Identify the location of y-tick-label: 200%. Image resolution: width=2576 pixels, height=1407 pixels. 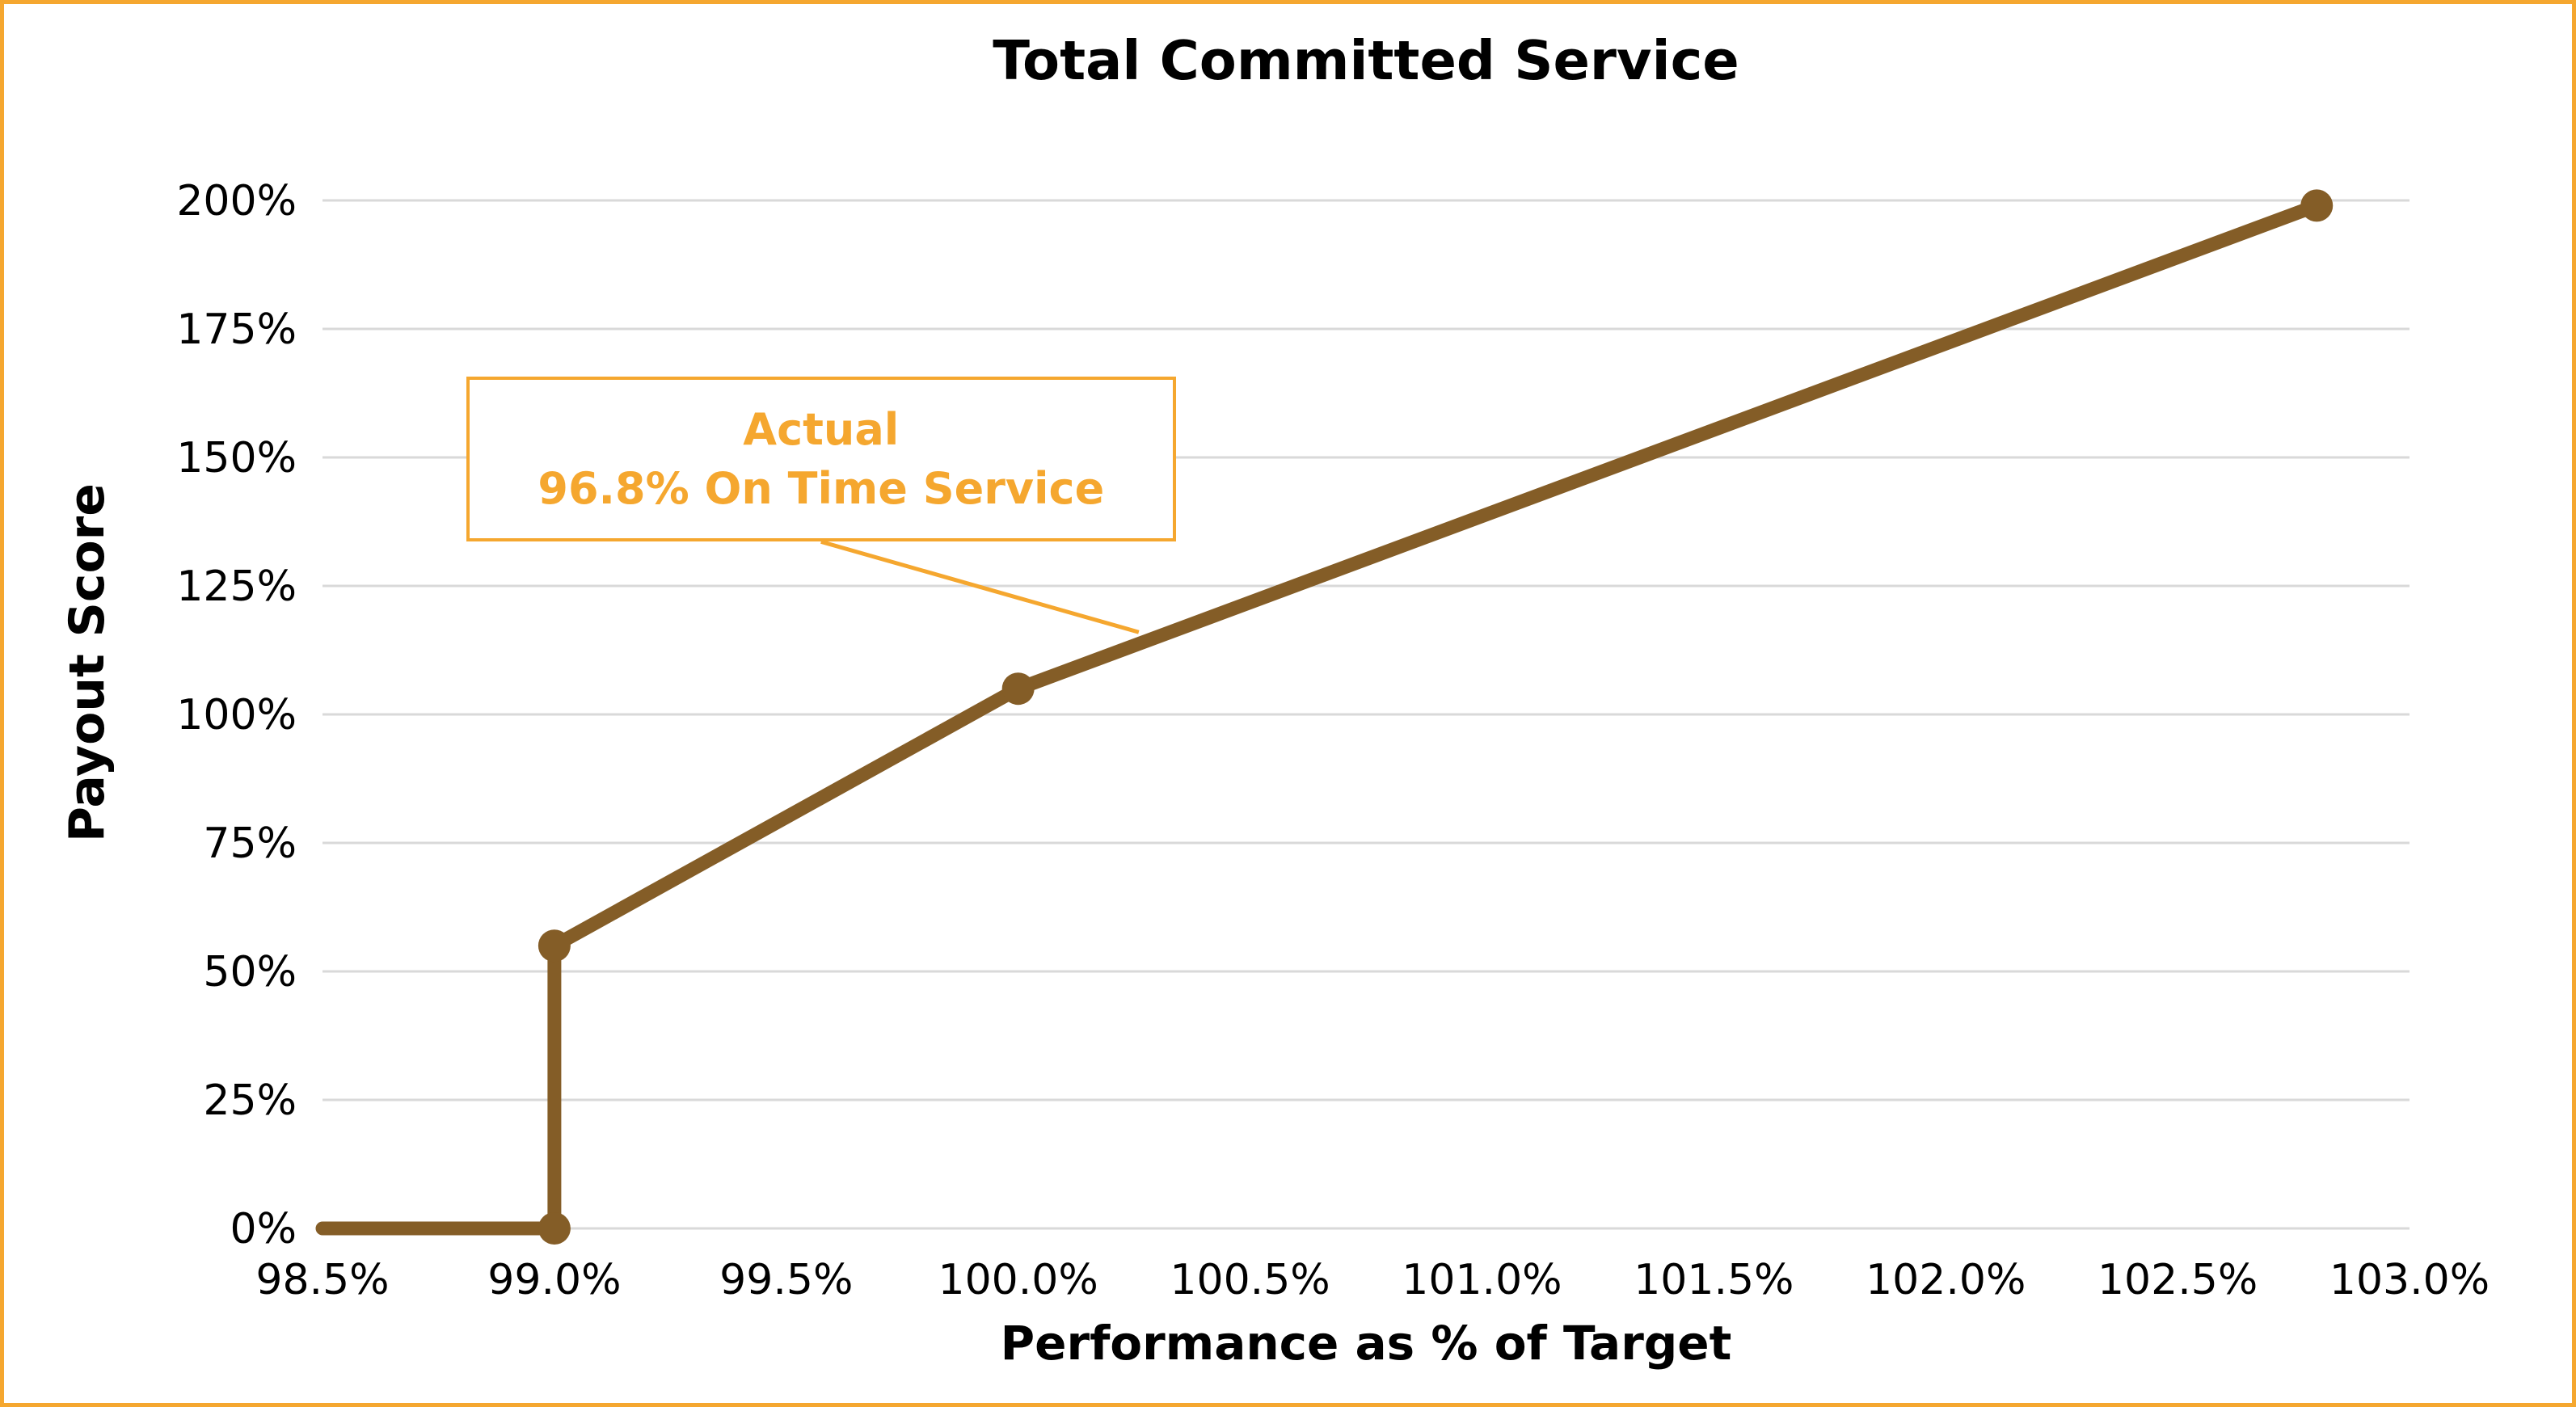
(237, 201).